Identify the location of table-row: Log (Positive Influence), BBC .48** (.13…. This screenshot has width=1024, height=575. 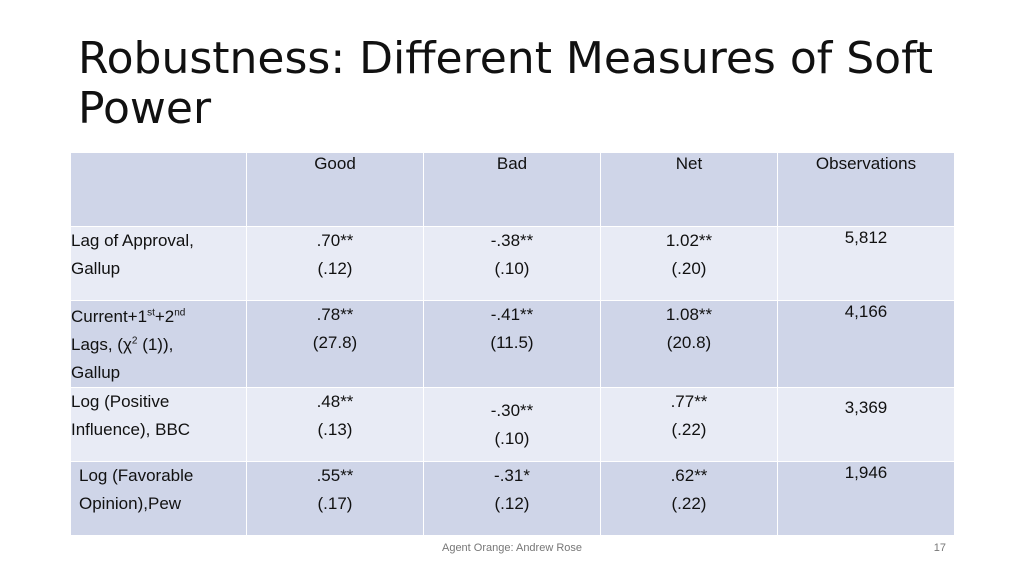
(512, 424).